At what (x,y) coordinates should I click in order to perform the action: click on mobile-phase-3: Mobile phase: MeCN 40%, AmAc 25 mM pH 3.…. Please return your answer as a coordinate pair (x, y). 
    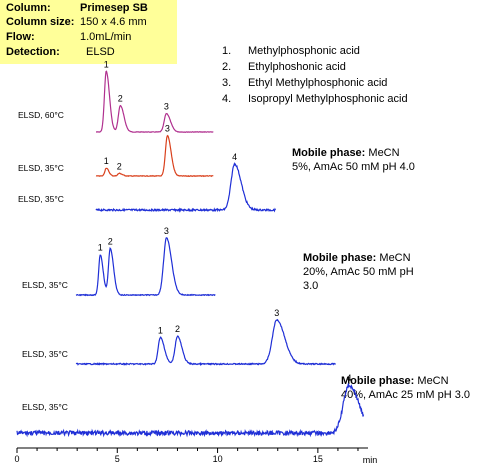
    Looking at the image, I should click on (405, 388).